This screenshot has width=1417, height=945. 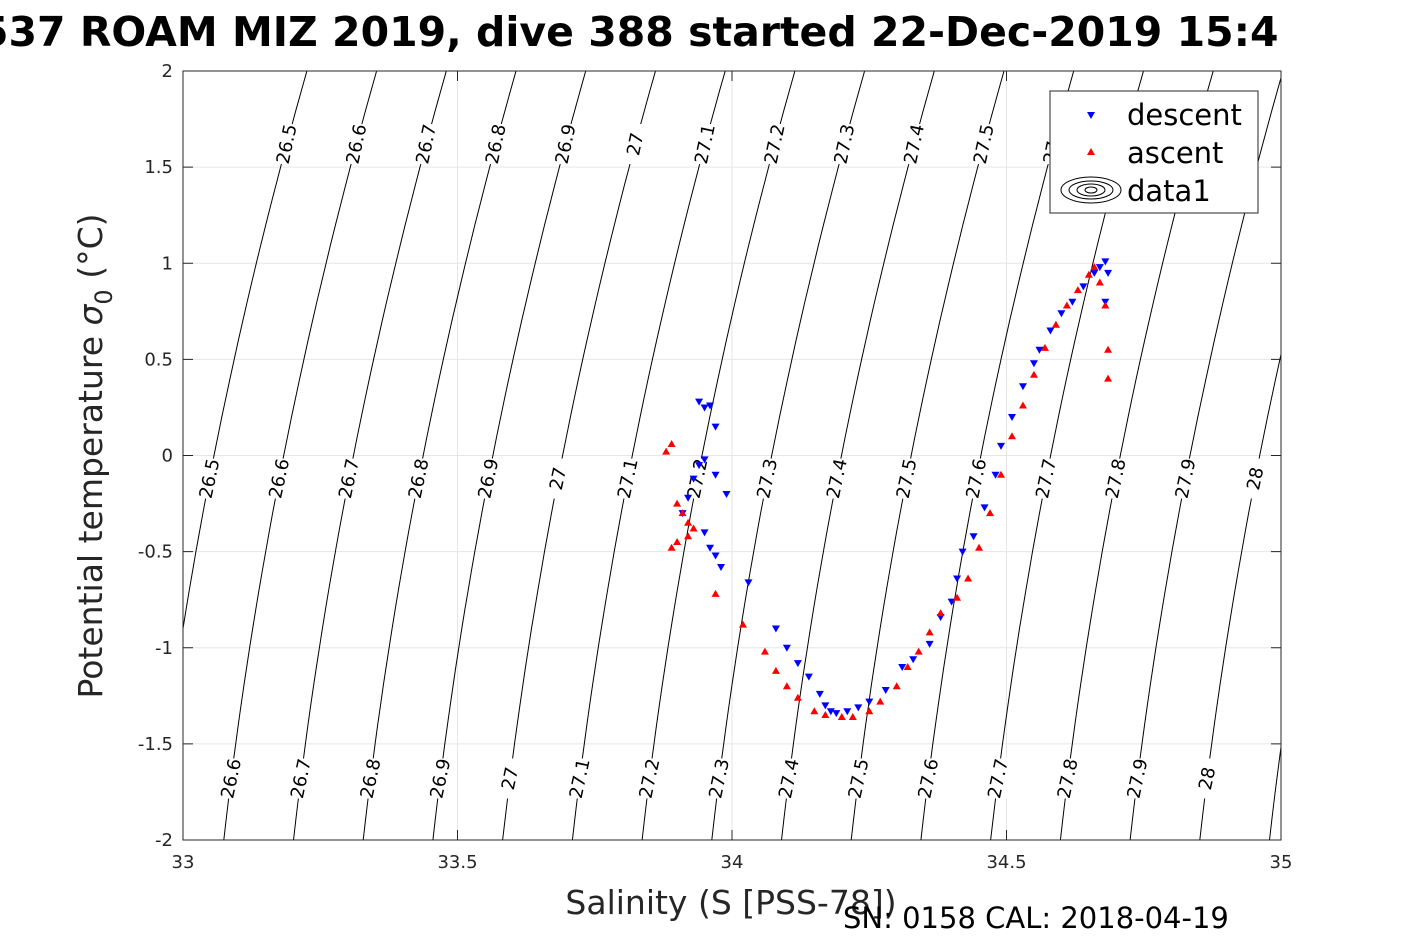 What do you see at coordinates (1175, 153) in the screenshot?
I see `legend-label-ascent: ascent` at bounding box center [1175, 153].